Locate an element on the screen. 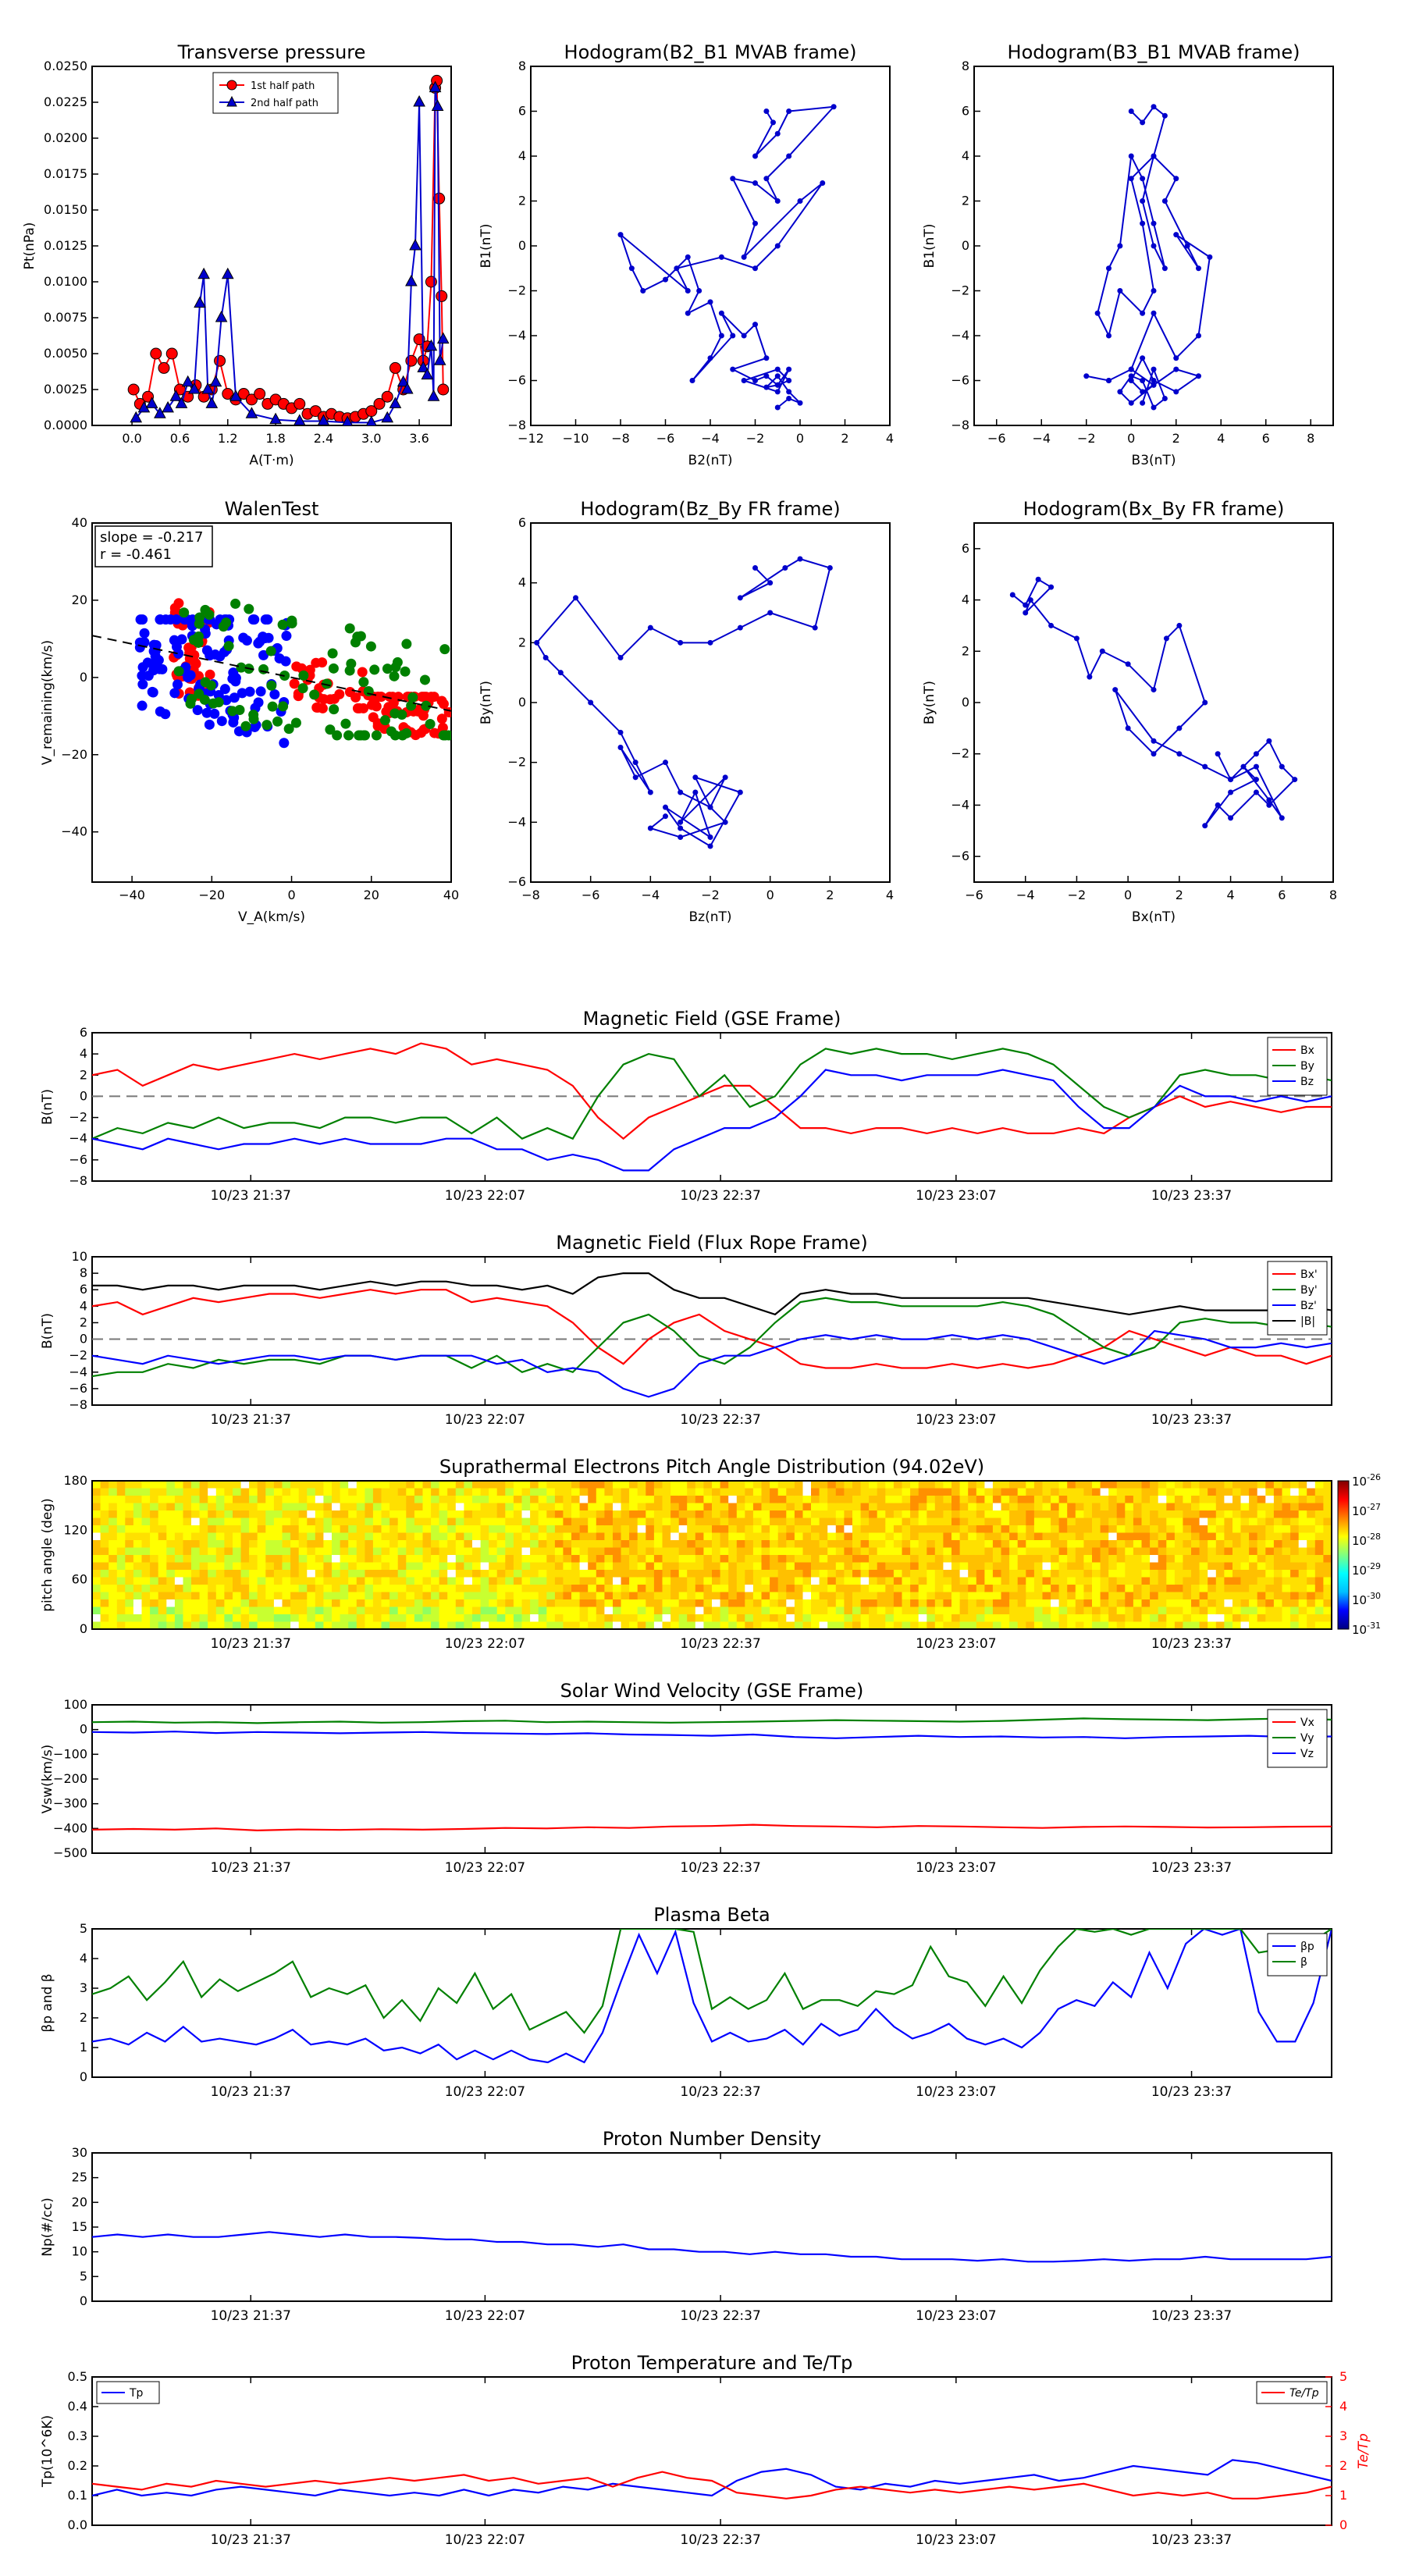 This screenshot has height=2576, width=1405. x-tick-label: 4 is located at coordinates (890, 439).